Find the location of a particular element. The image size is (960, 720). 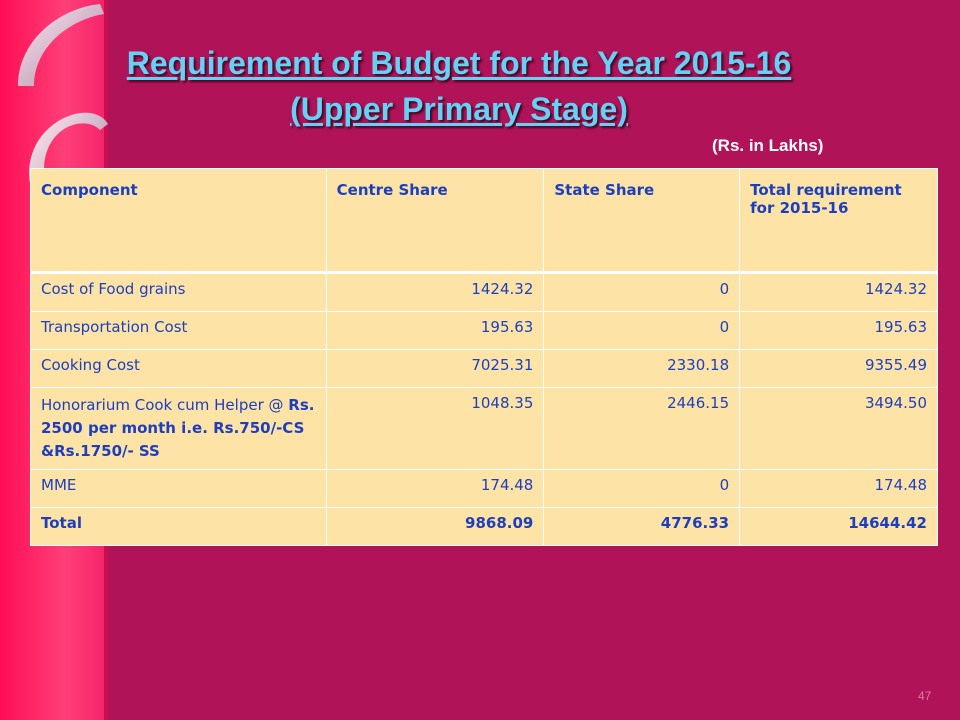

cell-grand-total: 14644.42 is located at coordinates (838, 526).